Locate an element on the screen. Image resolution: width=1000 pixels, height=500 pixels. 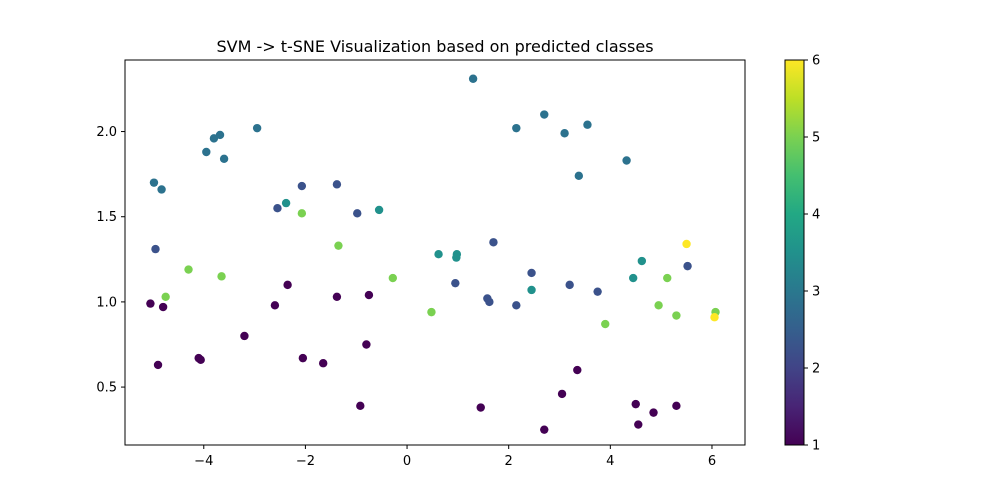
y-tick-label: 2.0 is located at coordinates (106, 132).